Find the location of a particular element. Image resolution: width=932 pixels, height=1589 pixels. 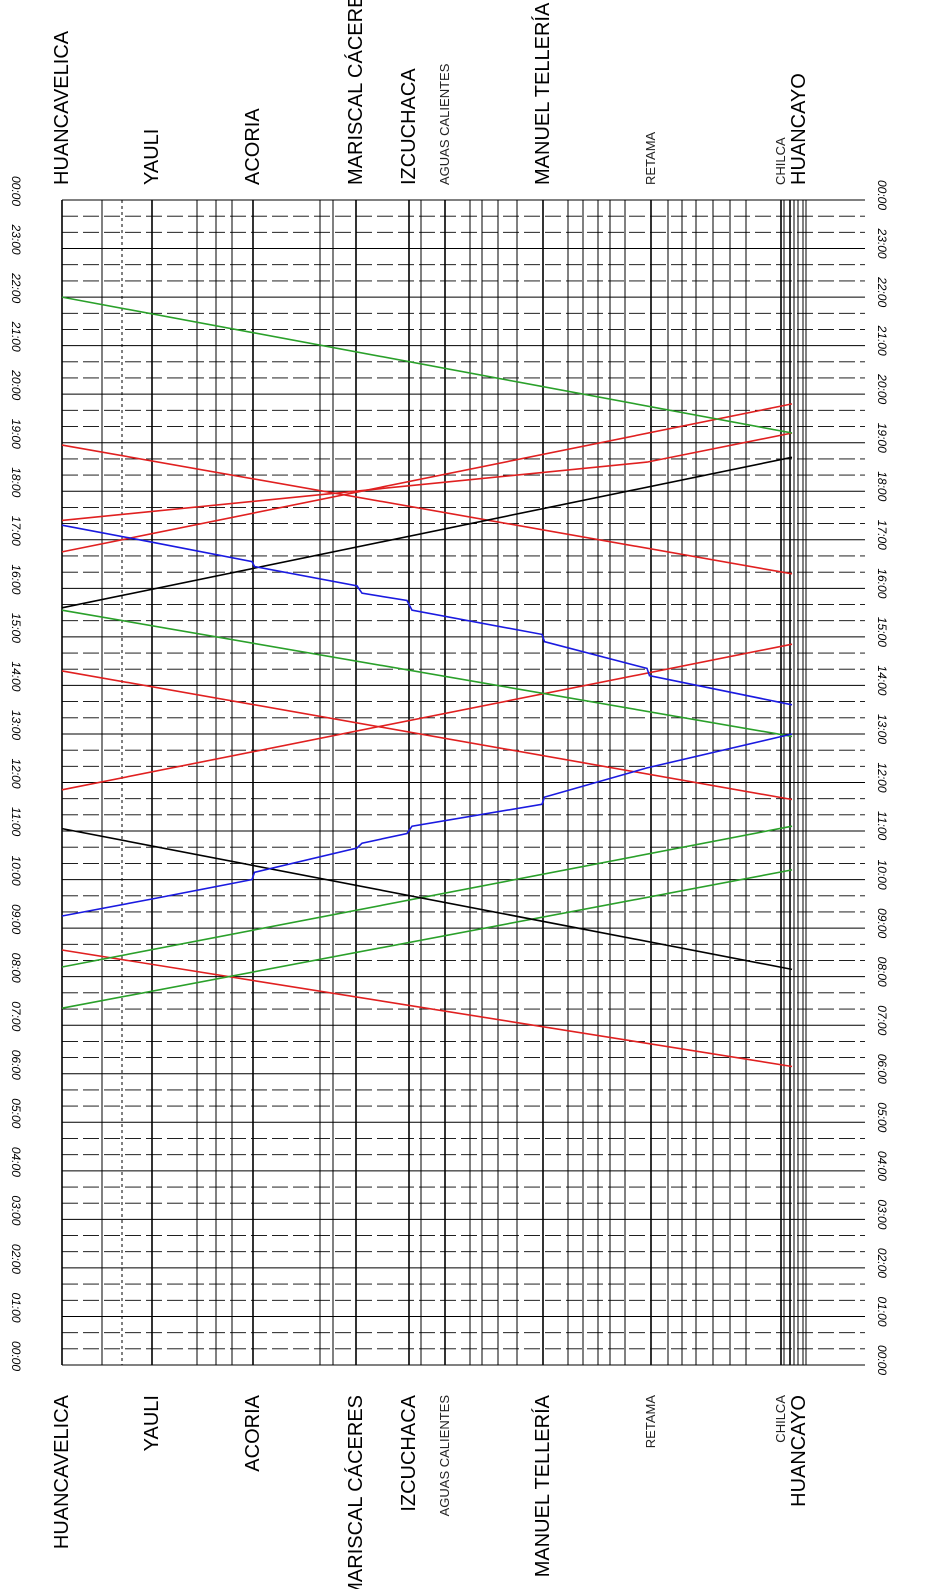

station-label-top: MANUEL TELLERÍA is located at coordinates (542, 93).